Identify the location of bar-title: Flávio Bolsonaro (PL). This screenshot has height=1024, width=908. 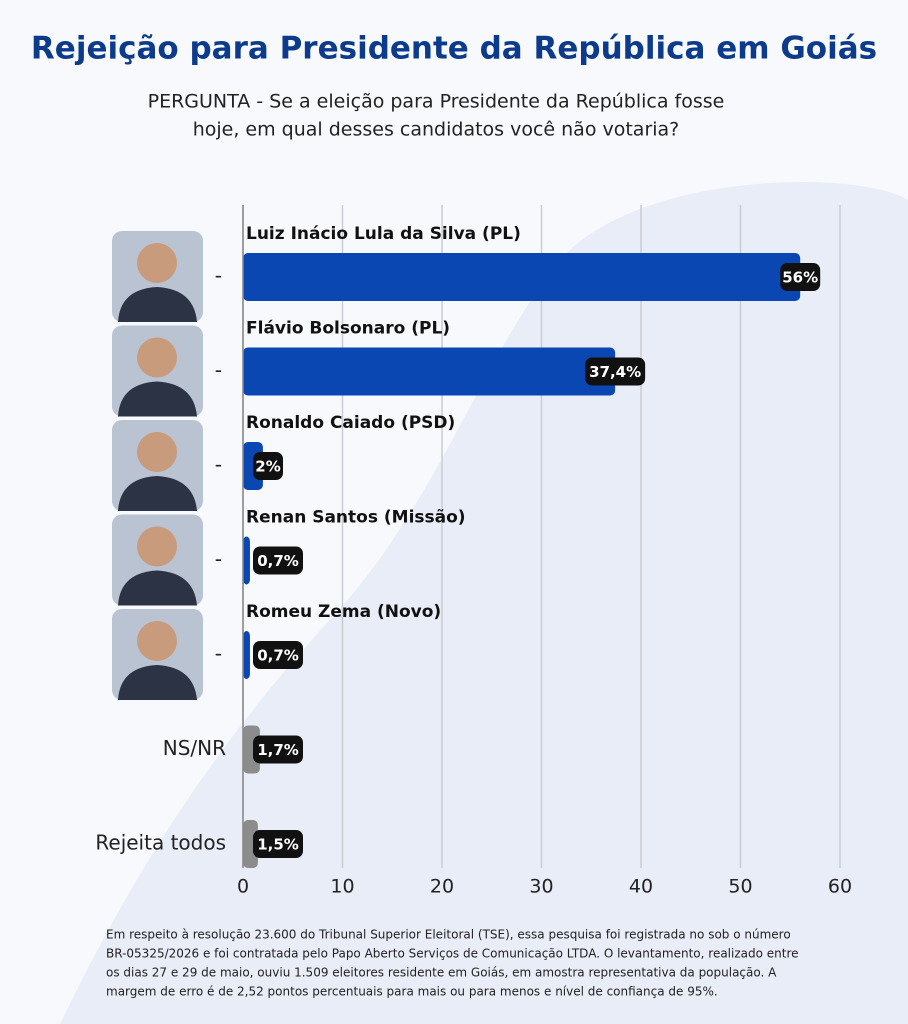
(348, 329).